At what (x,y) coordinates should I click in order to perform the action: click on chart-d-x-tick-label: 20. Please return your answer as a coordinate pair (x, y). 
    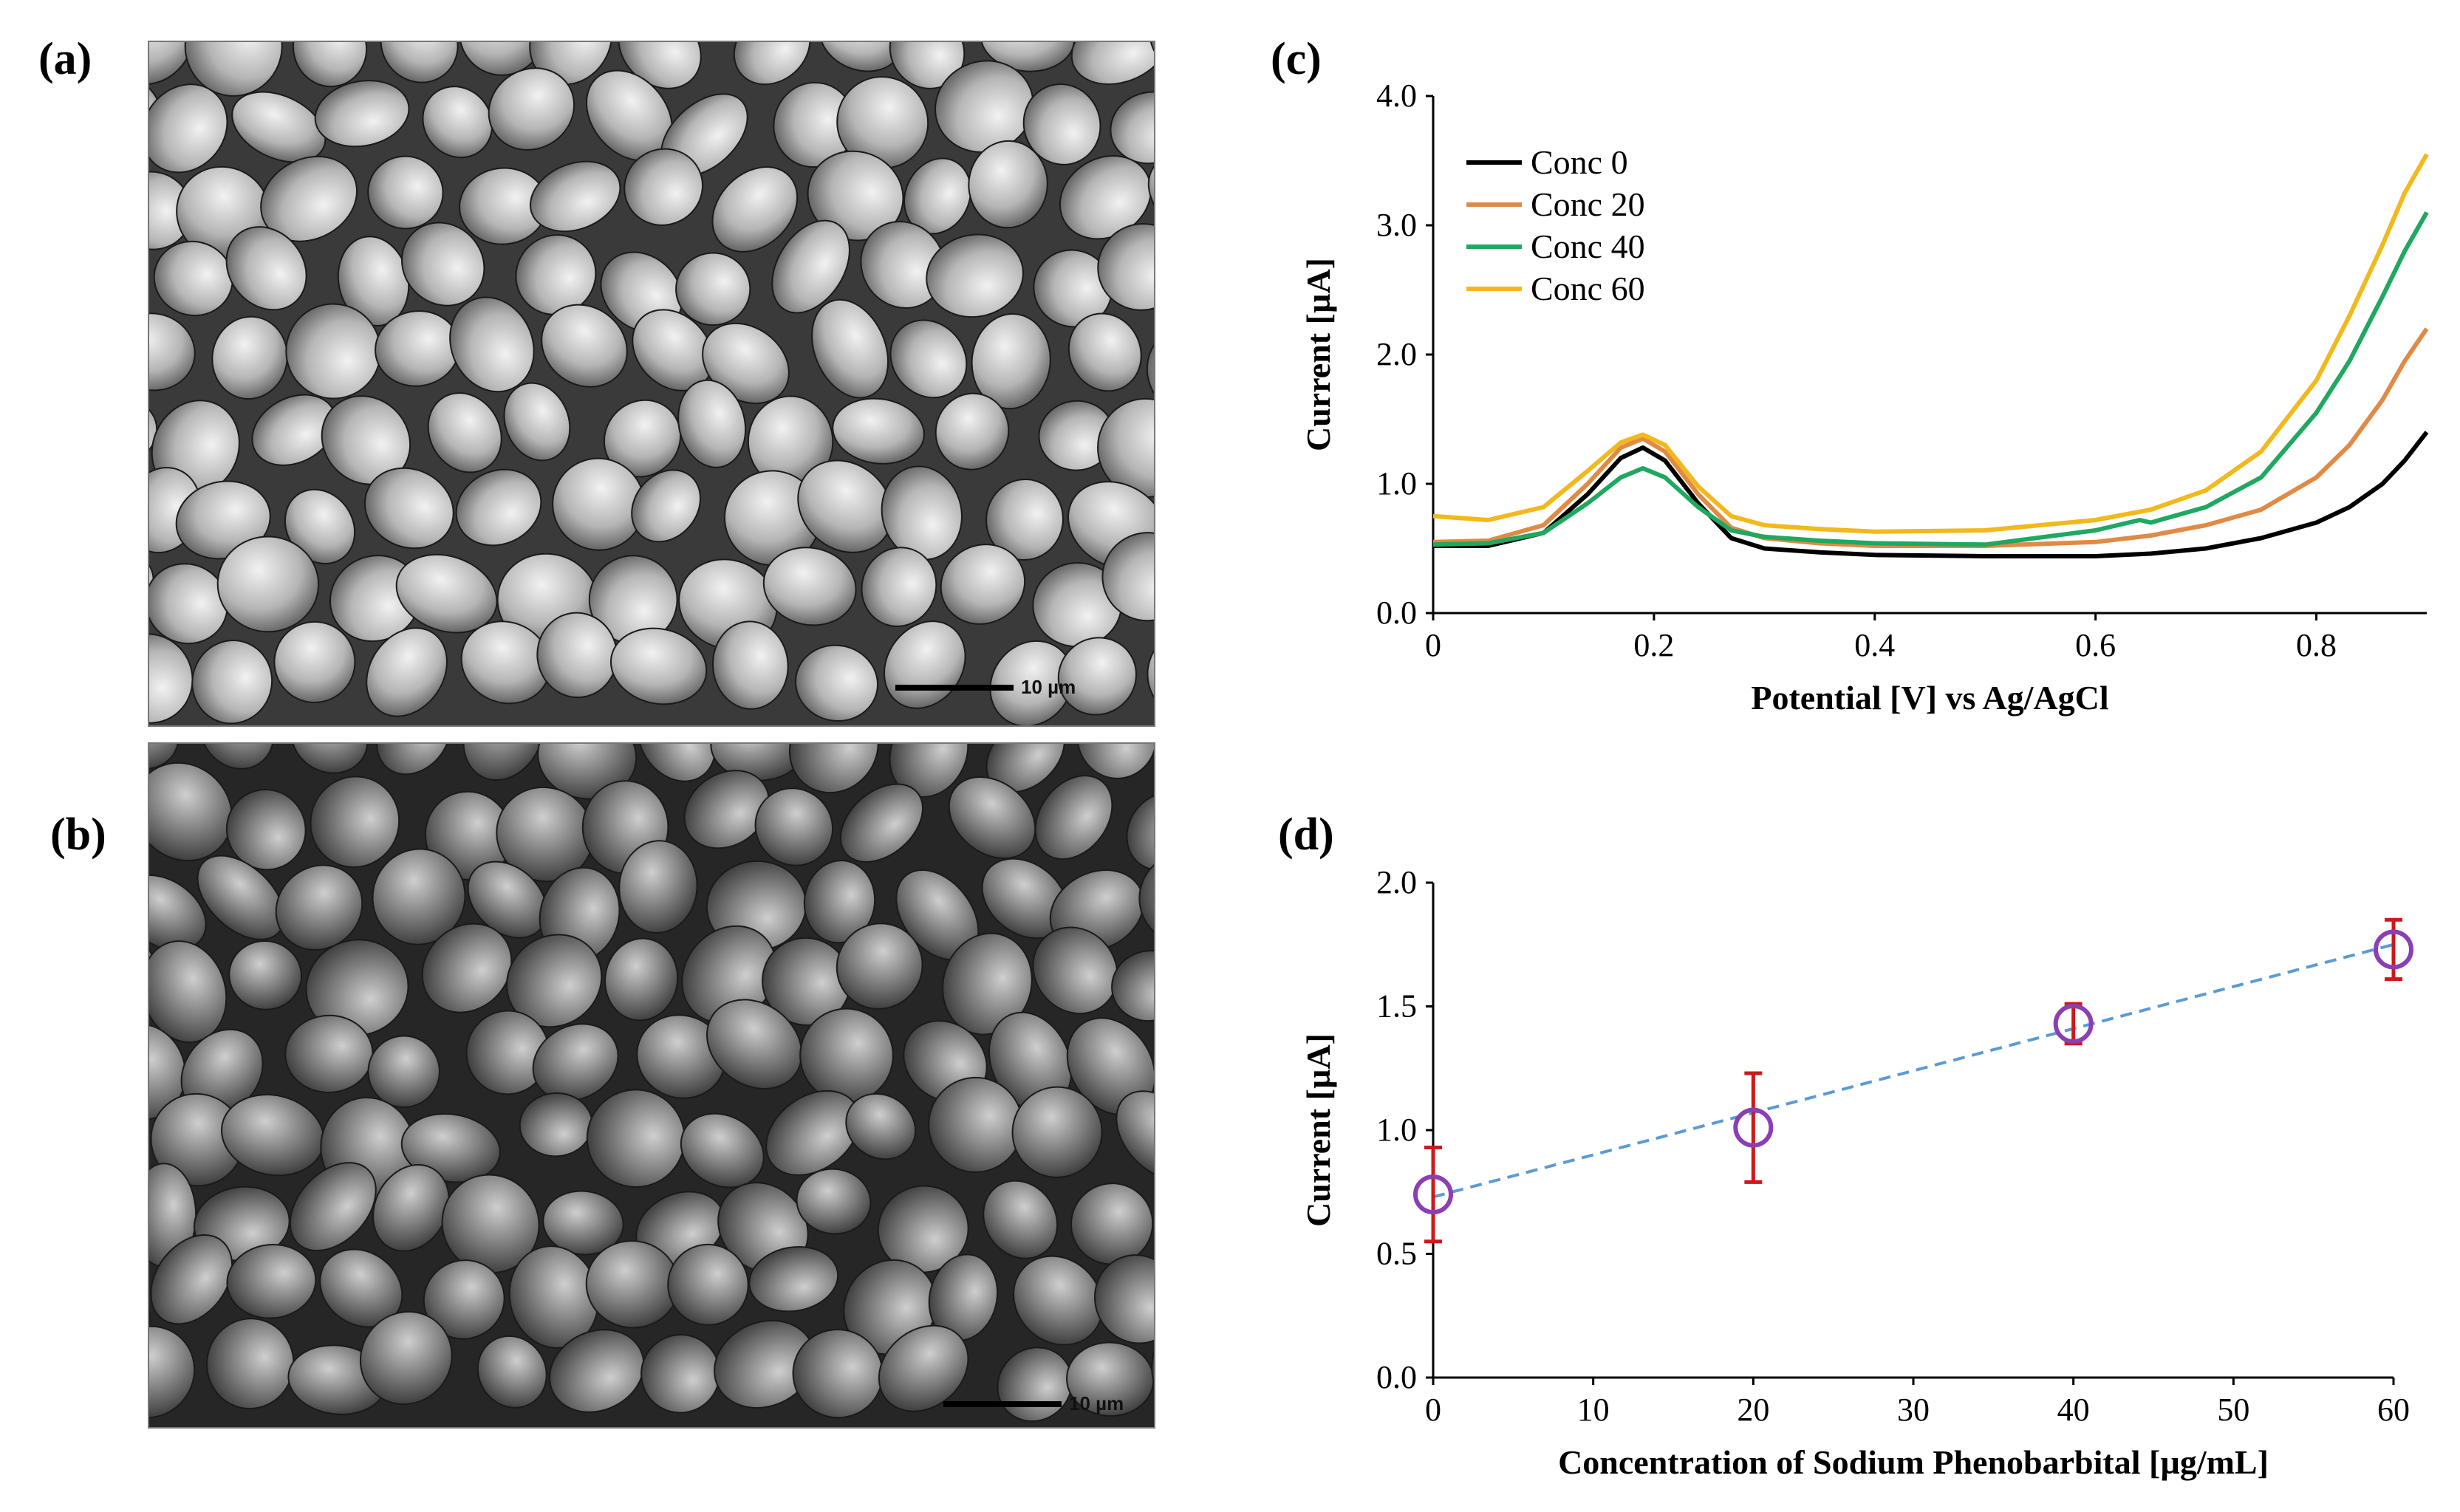
    Looking at the image, I should click on (1753, 1410).